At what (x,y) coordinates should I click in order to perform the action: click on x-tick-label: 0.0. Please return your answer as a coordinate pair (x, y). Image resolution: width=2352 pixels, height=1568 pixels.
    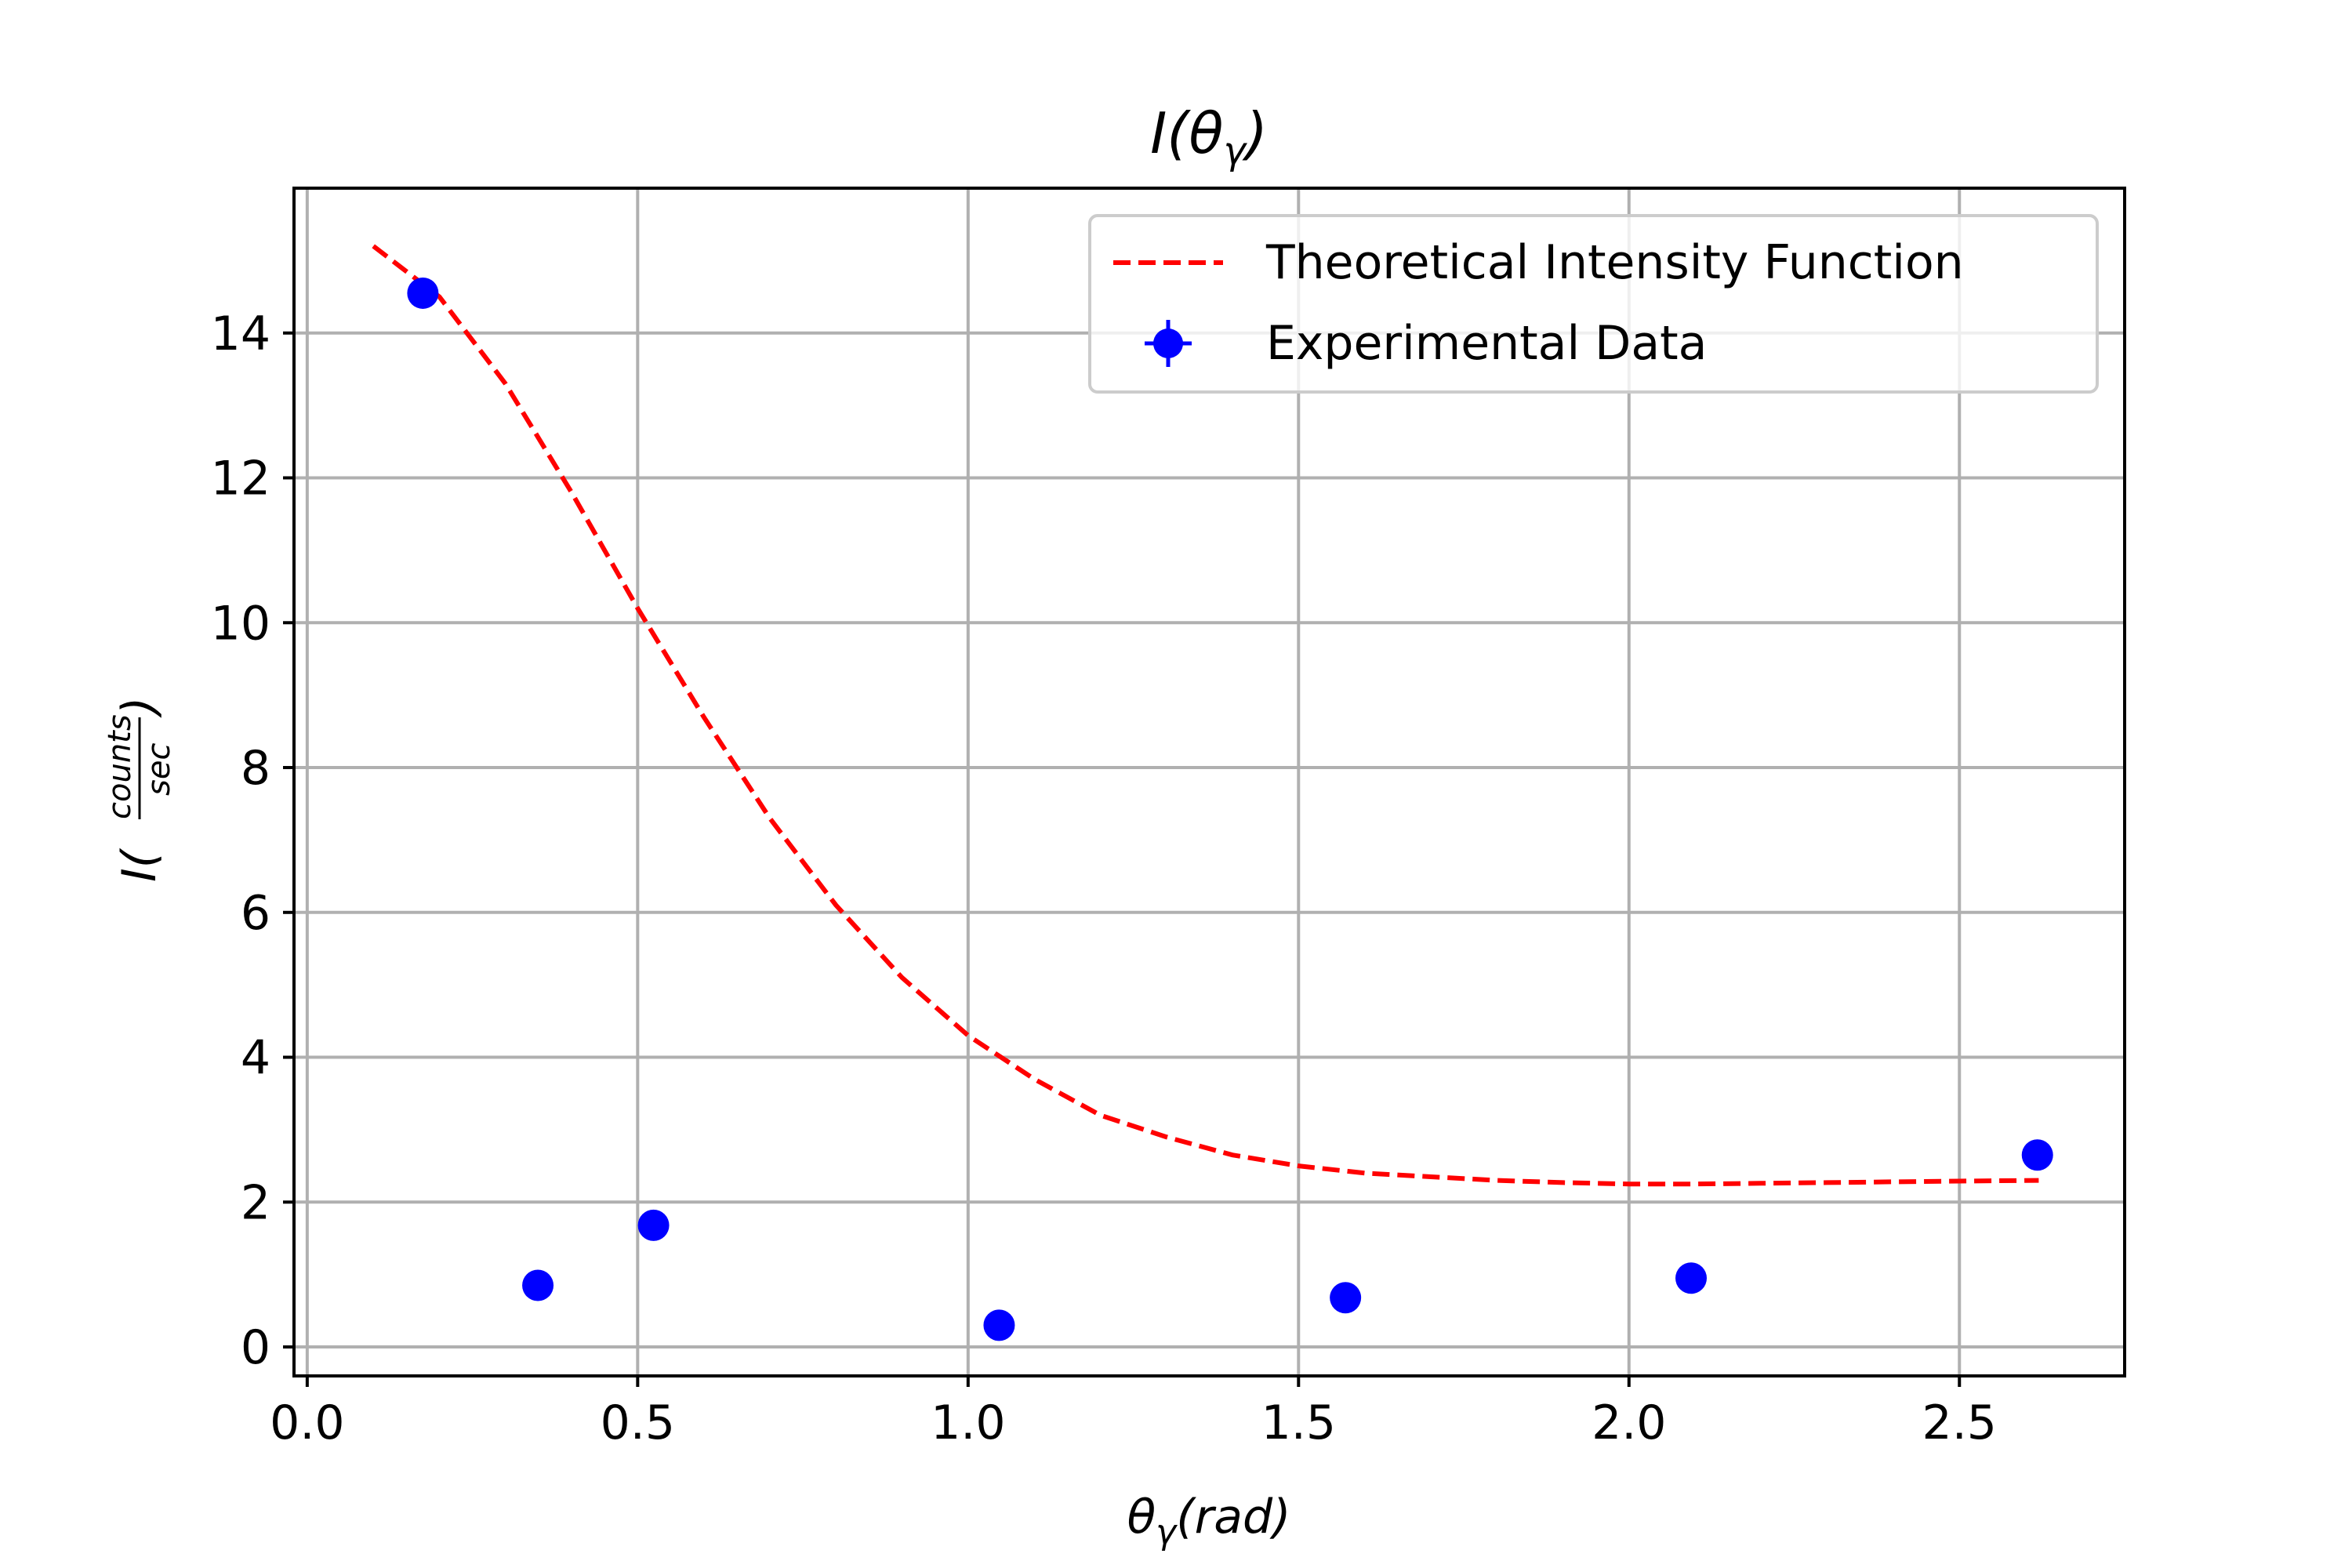
    Looking at the image, I should click on (307, 1423).